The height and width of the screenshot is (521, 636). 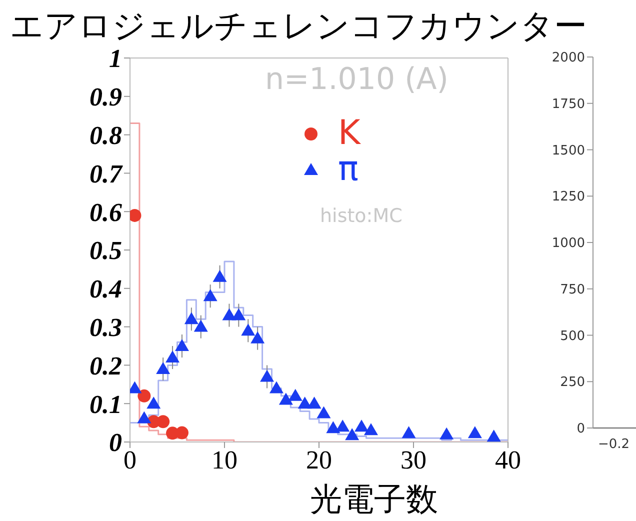 What do you see at coordinates (106, 212) in the screenshot?
I see `y-tick-label: 0.6` at bounding box center [106, 212].